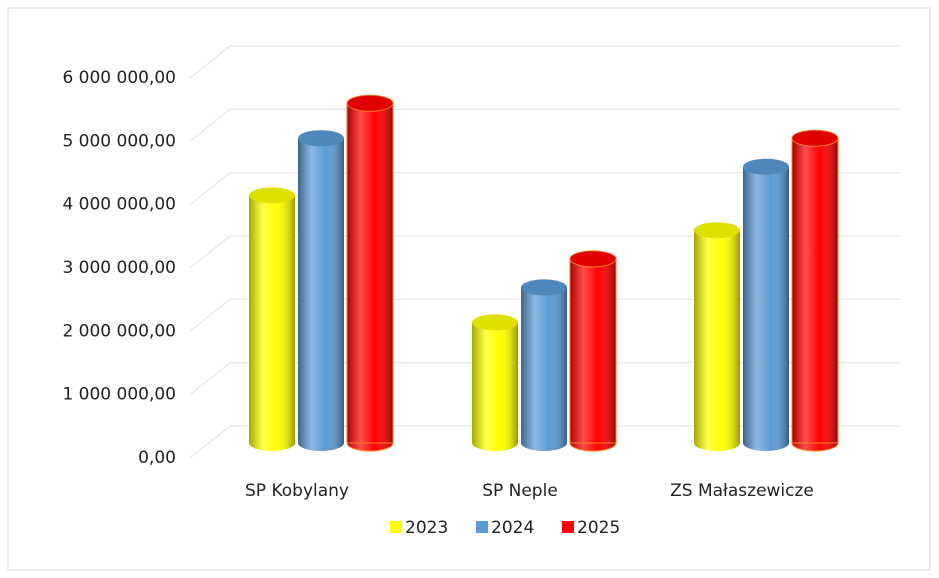 Image resolution: width=939 pixels, height=578 pixels. What do you see at coordinates (426, 528) in the screenshot?
I see `legend-label: 2023` at bounding box center [426, 528].